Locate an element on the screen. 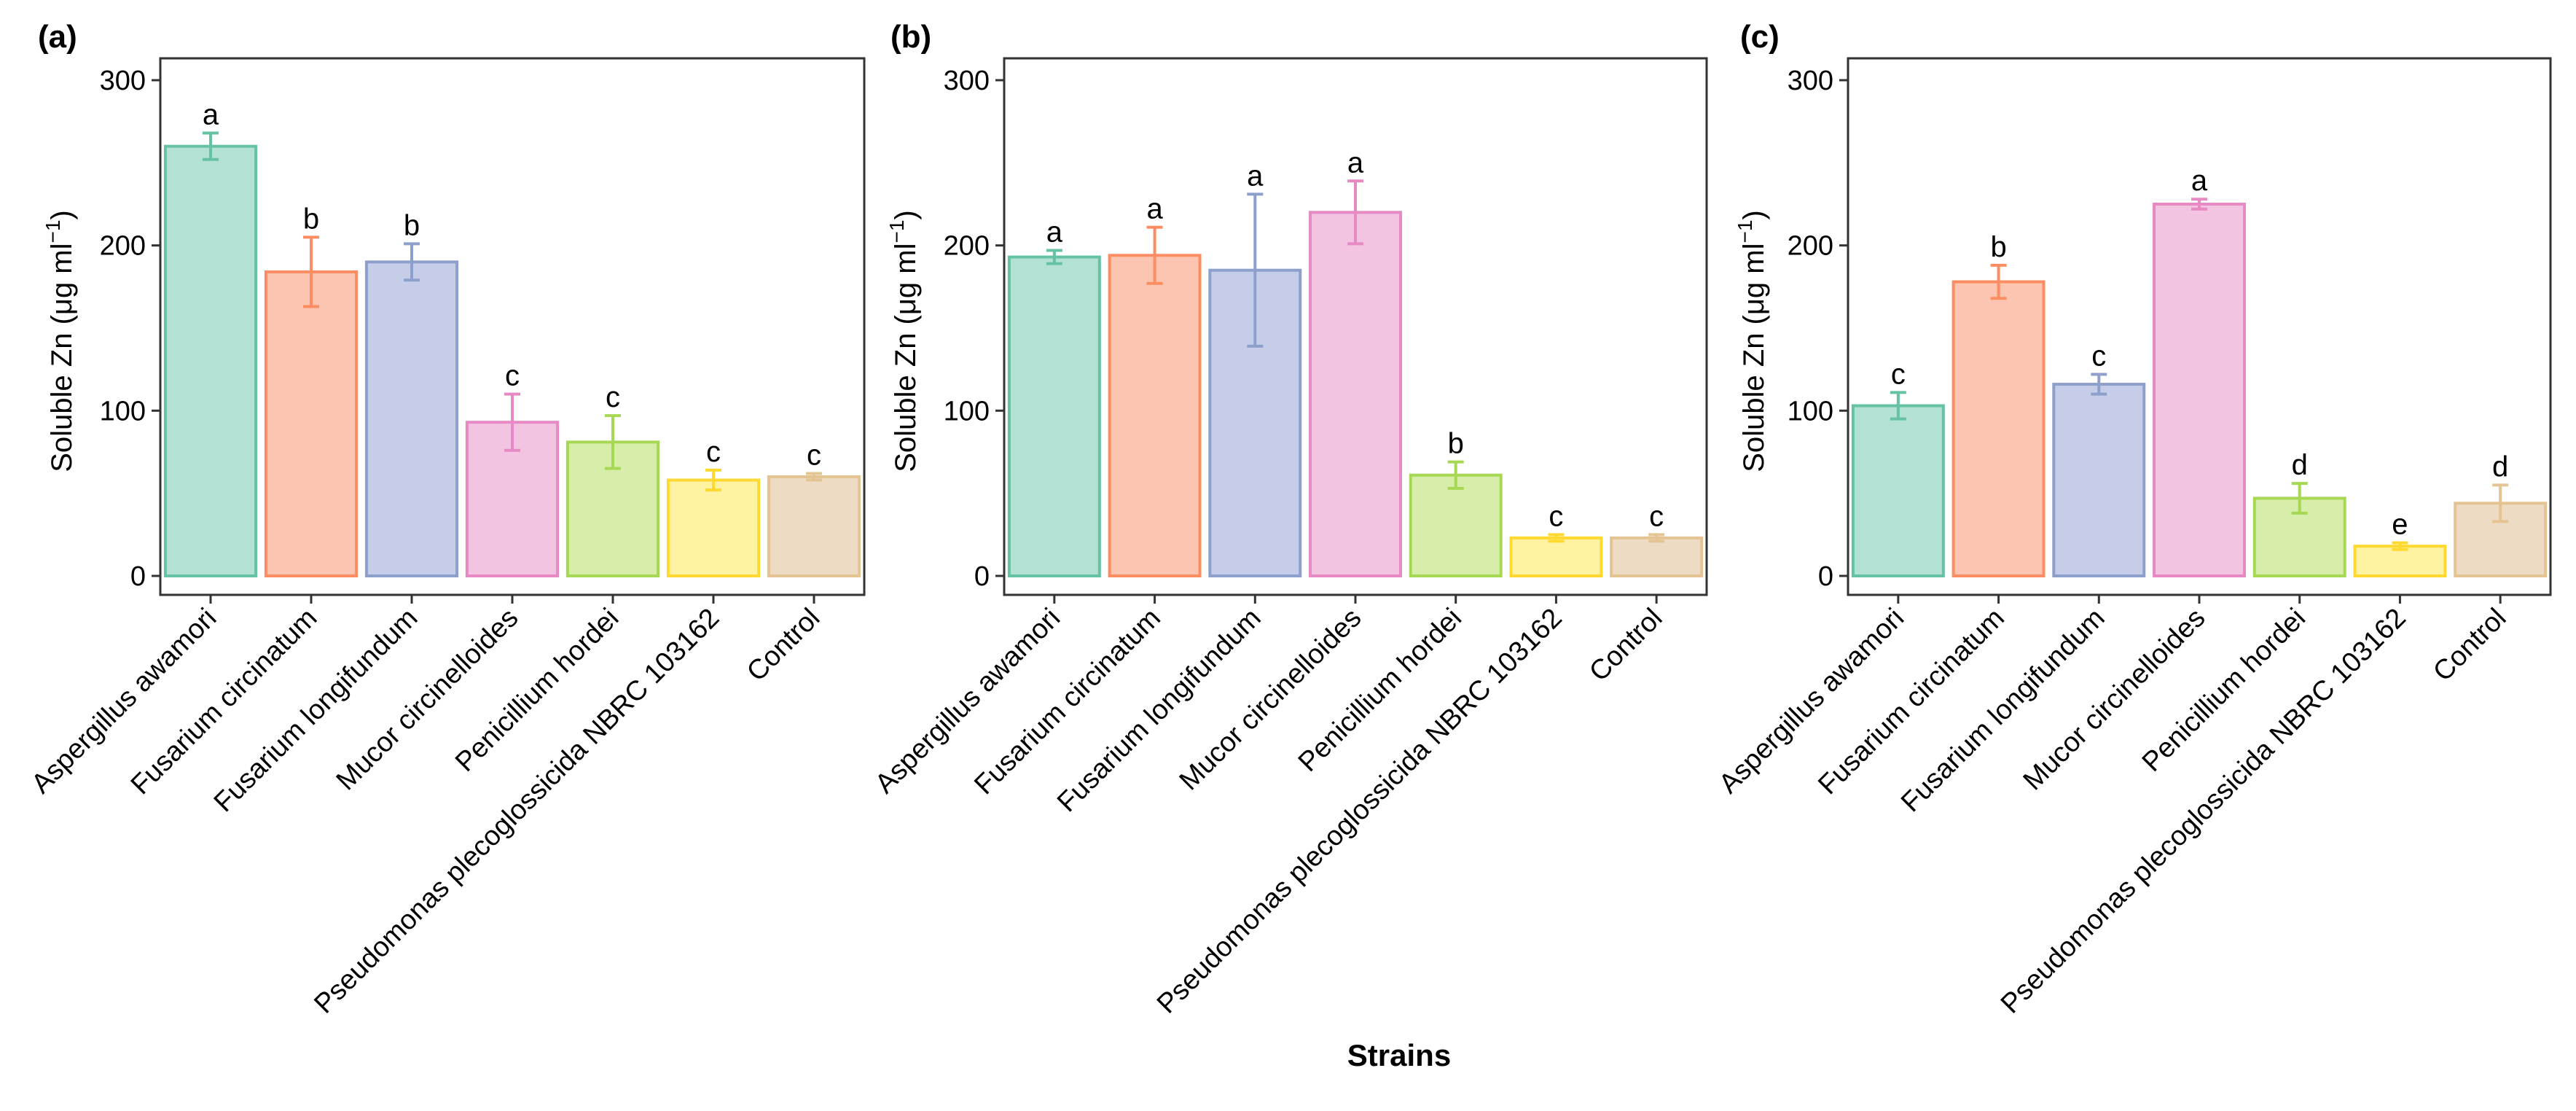 This screenshot has width=2576, height=1111. panel-label: (b) is located at coordinates (910, 37).